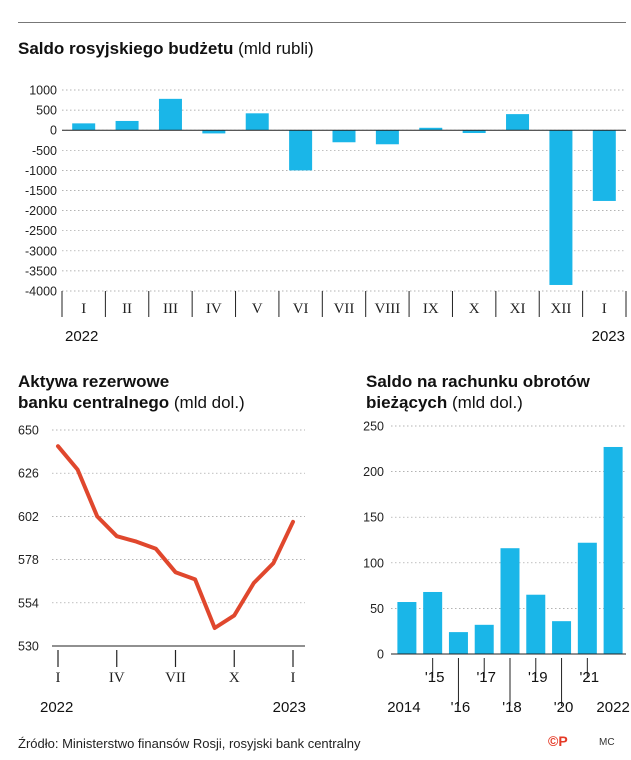 The height and width of the screenshot is (760, 631). I want to click on current-account-xtick-label: 2014, so click(403, 707).